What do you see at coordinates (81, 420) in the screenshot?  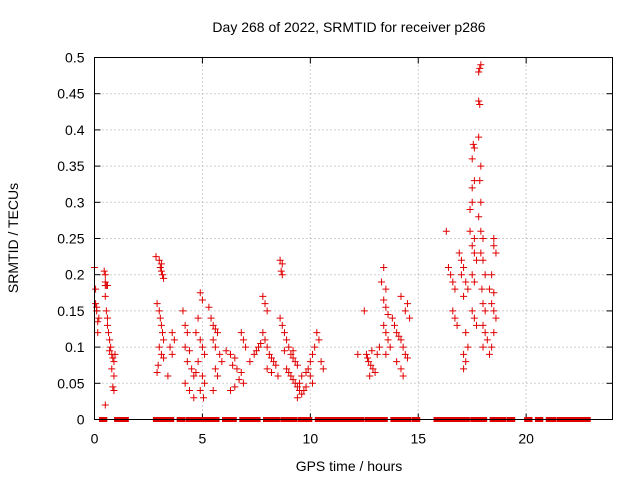 I see `y-tick-label: 0` at bounding box center [81, 420].